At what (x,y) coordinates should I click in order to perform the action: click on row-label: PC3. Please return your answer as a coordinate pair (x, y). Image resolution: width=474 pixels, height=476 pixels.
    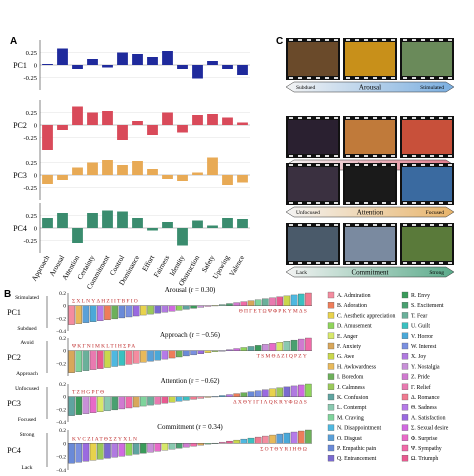
    Looking at the image, I should click on (14, 403).